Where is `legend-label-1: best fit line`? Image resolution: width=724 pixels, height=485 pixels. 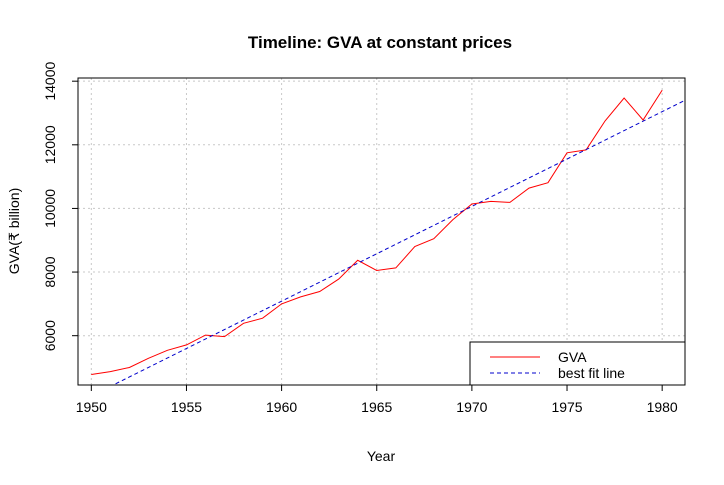
legend-label-1: best fit line is located at coordinates (591, 373).